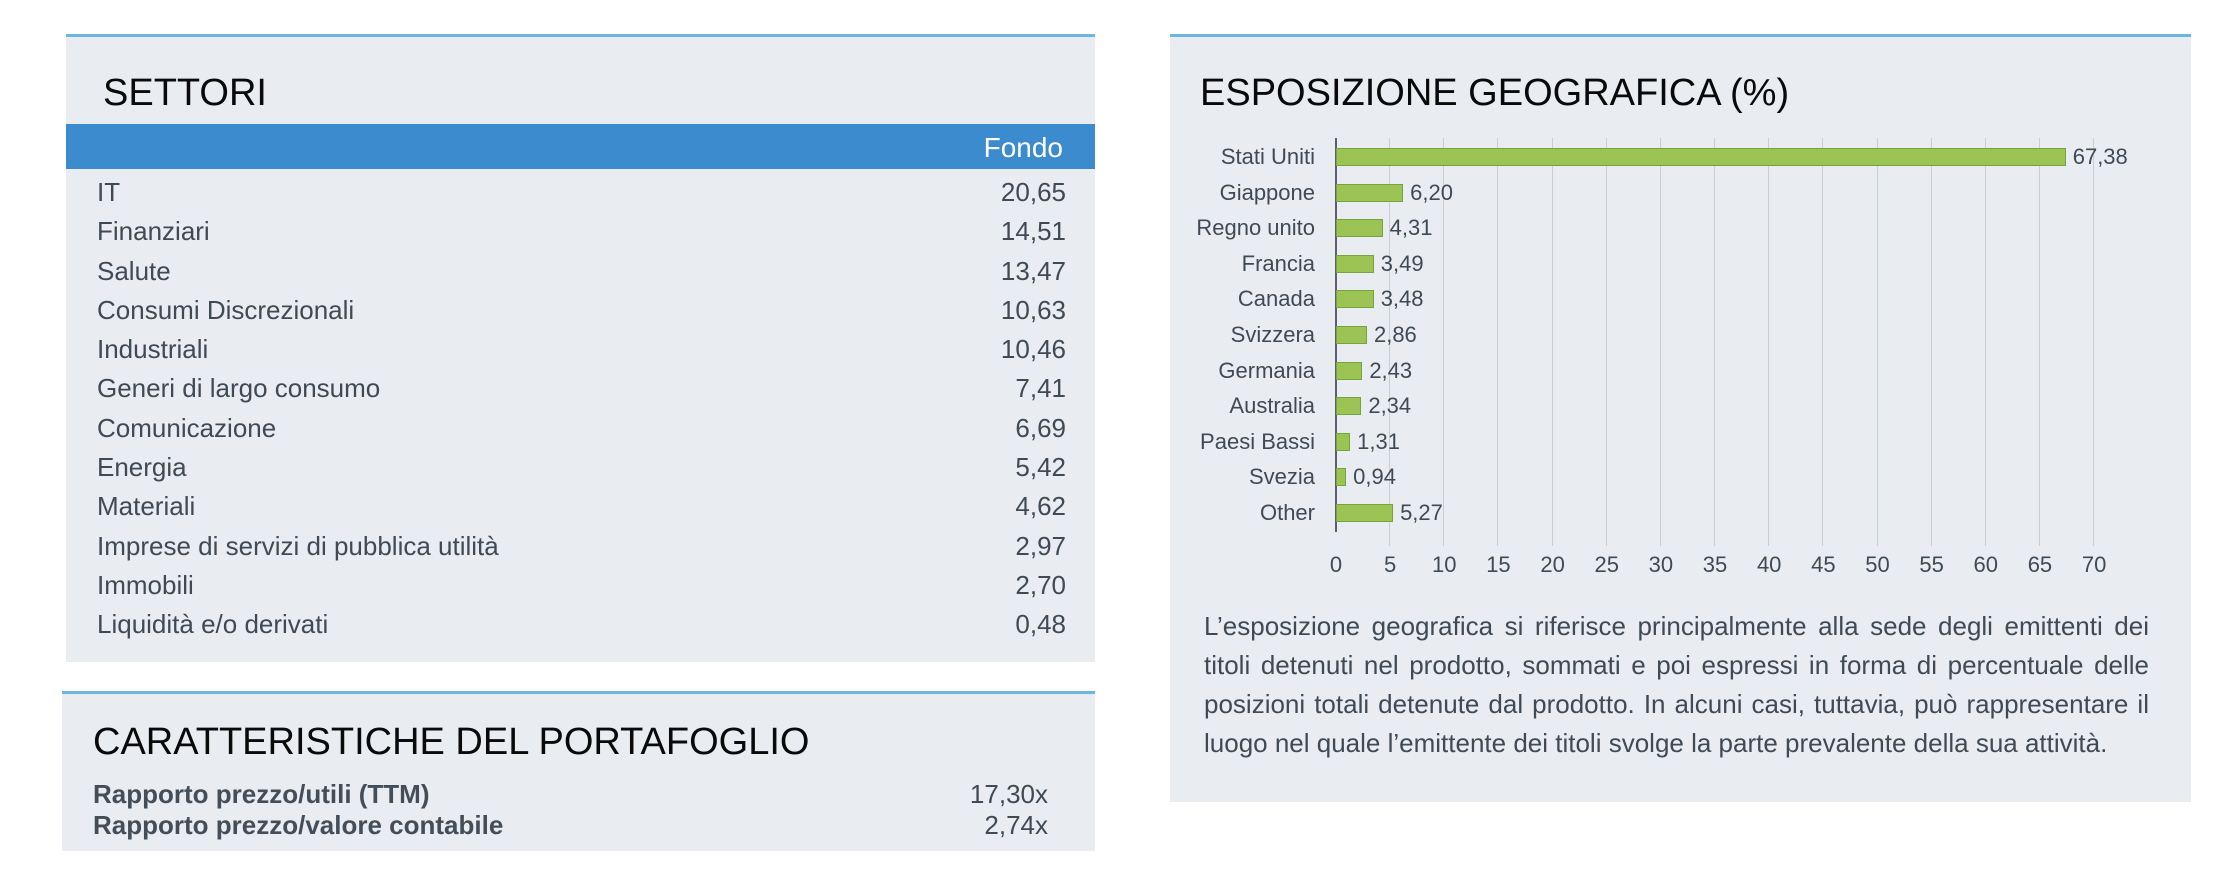  Describe the element at coordinates (109, 192) in the screenshot. I see `sector-label: IT` at that location.